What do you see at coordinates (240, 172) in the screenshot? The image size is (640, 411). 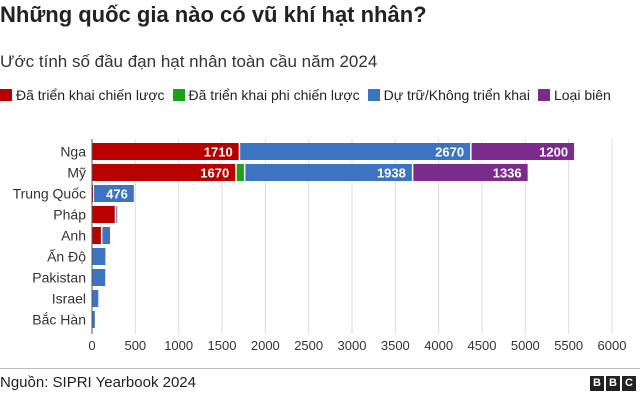 I see `bar-my-da-trien-khai-phi-chien-luoc` at bounding box center [240, 172].